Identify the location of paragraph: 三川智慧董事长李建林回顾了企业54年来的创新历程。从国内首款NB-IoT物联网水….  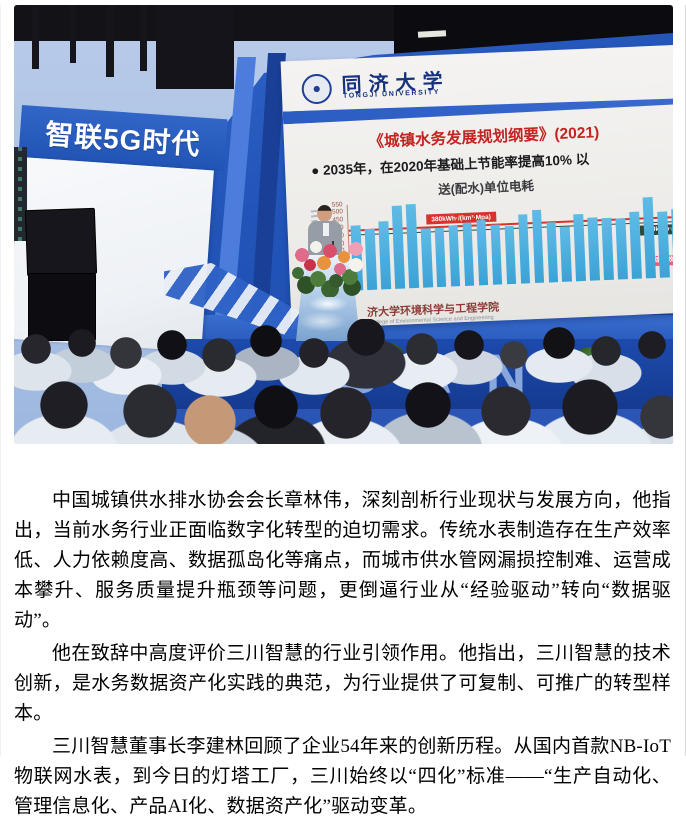
(342, 776).